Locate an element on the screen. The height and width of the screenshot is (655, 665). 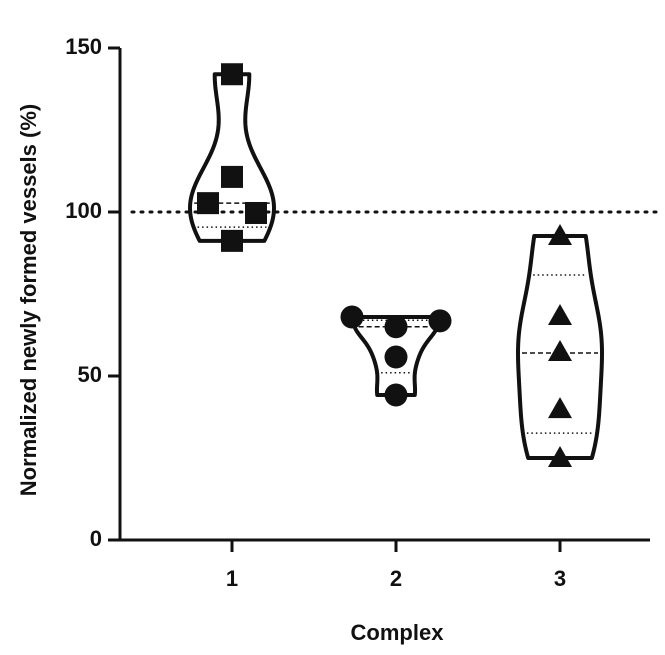
x-tick-label: 3 is located at coordinates (560, 578).